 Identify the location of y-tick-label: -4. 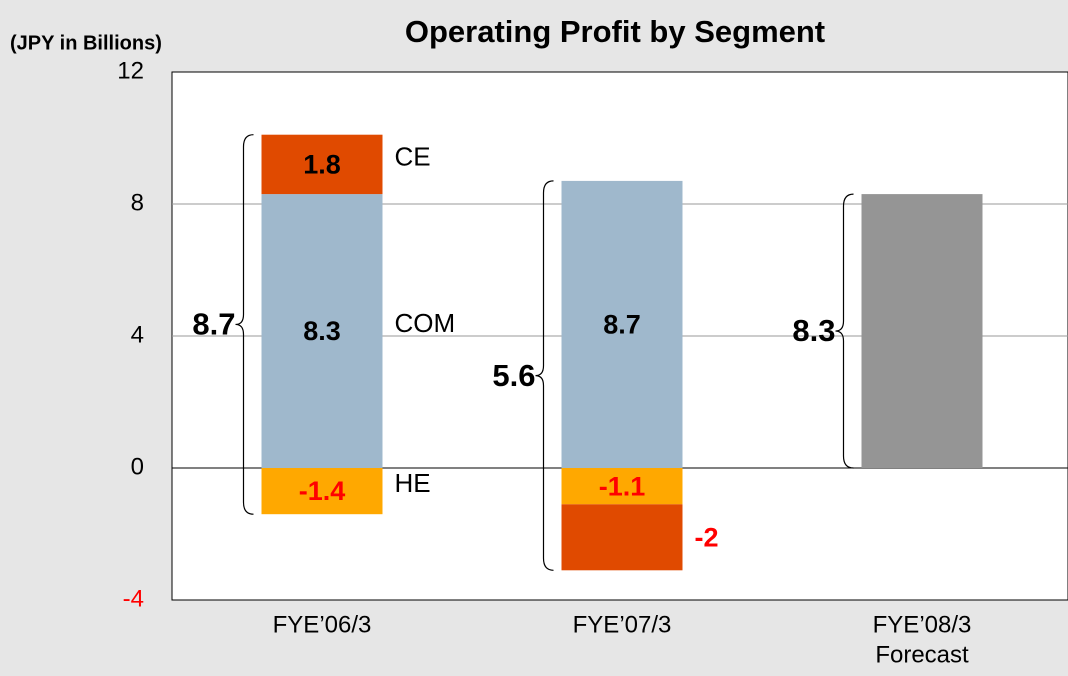
(133, 598).